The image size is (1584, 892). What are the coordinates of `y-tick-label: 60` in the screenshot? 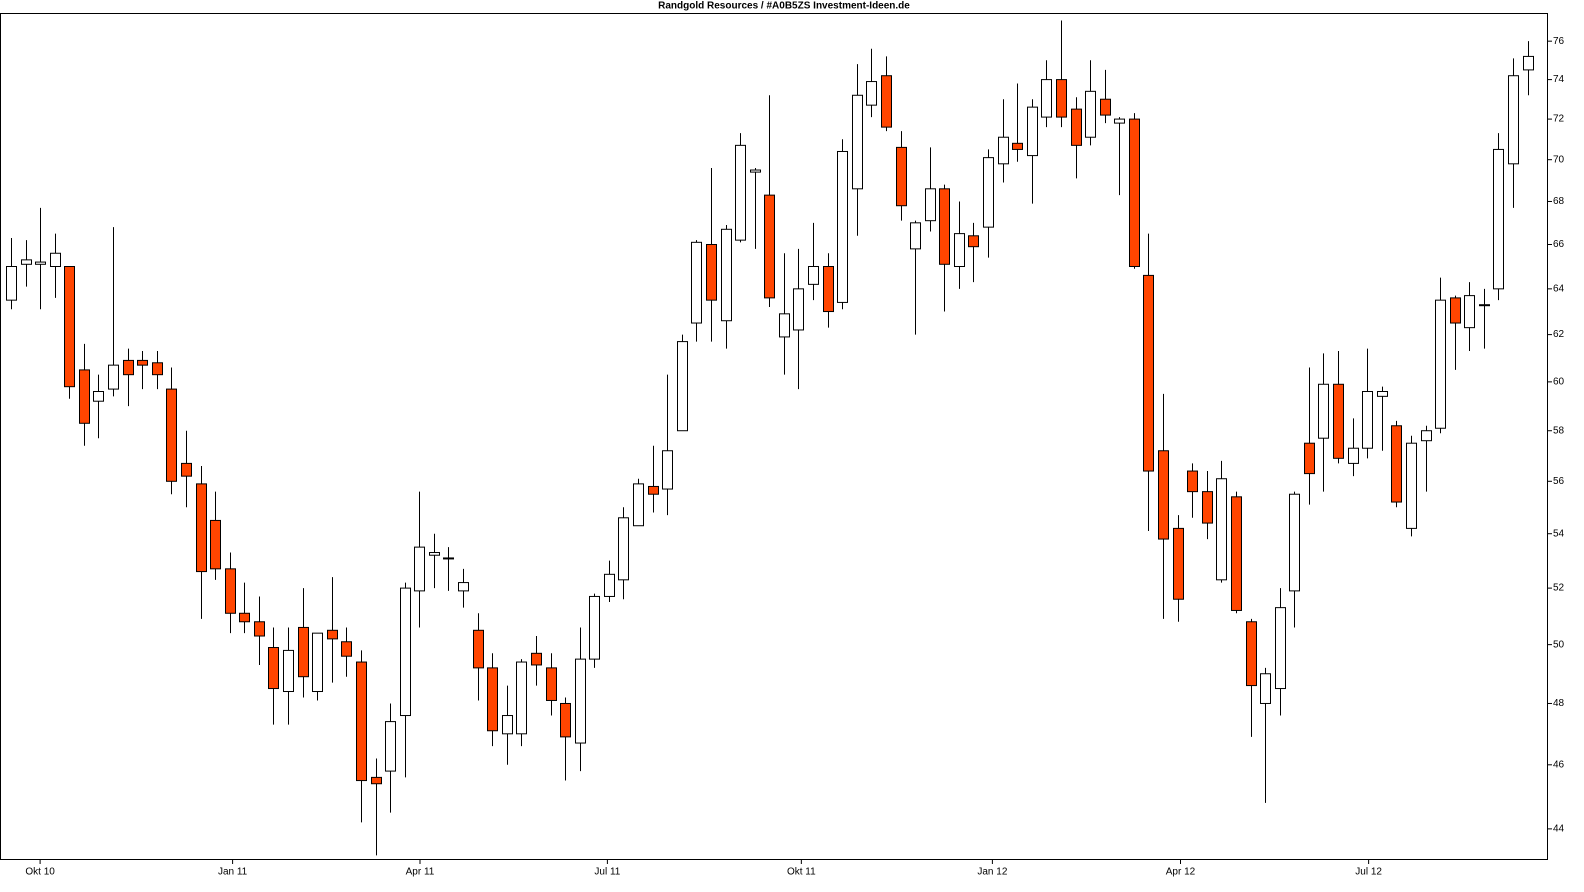 It's located at (1559, 382).